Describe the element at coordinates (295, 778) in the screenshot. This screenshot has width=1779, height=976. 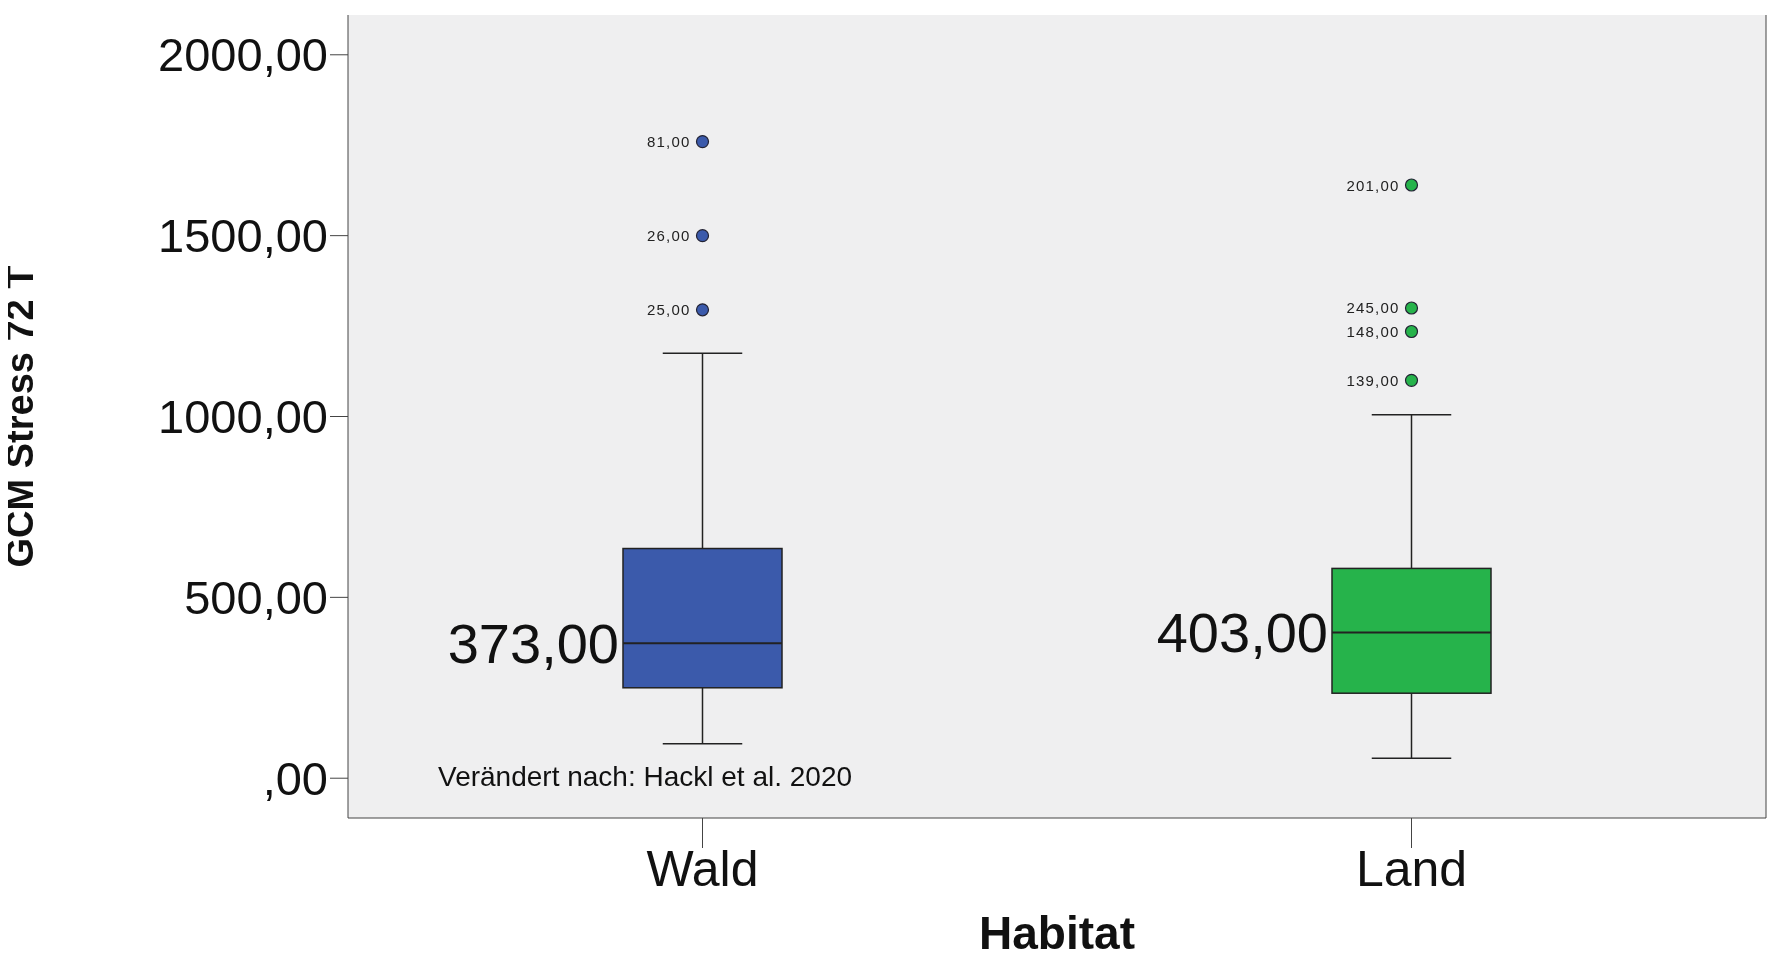
I see `y-tick-label: ,00` at that location.